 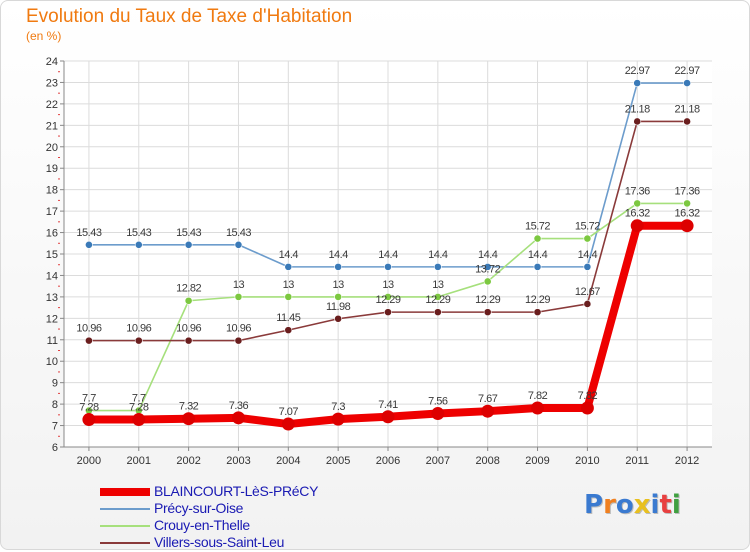 What do you see at coordinates (52, 126) in the screenshot?
I see `y-tick-label: 21` at bounding box center [52, 126].